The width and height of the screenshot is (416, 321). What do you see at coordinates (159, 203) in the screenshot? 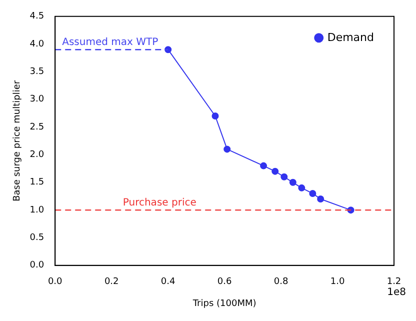
I see `ref-line-label: Purchase price` at bounding box center [159, 203].